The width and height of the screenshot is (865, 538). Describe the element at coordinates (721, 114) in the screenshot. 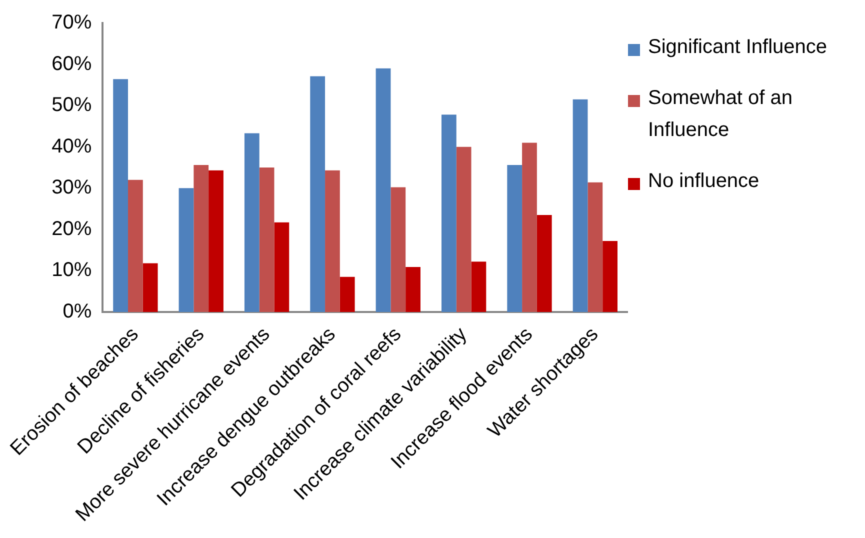

I see `legend-label: Somewhat of an Influence` at that location.